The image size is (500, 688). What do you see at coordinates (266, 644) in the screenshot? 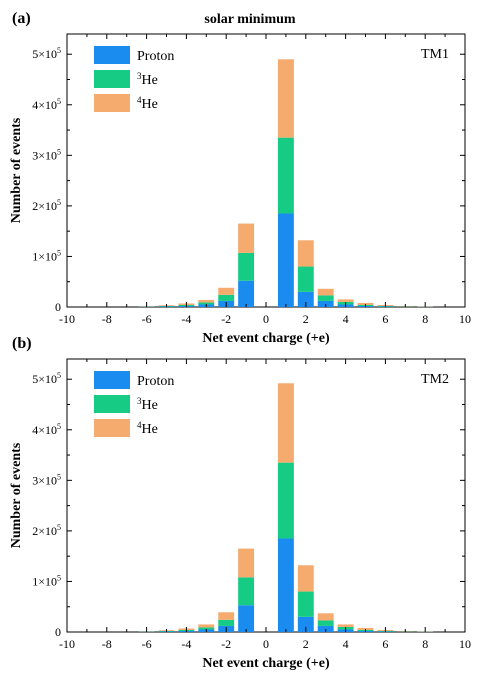
I see `x-tick-label: 0` at bounding box center [266, 644].